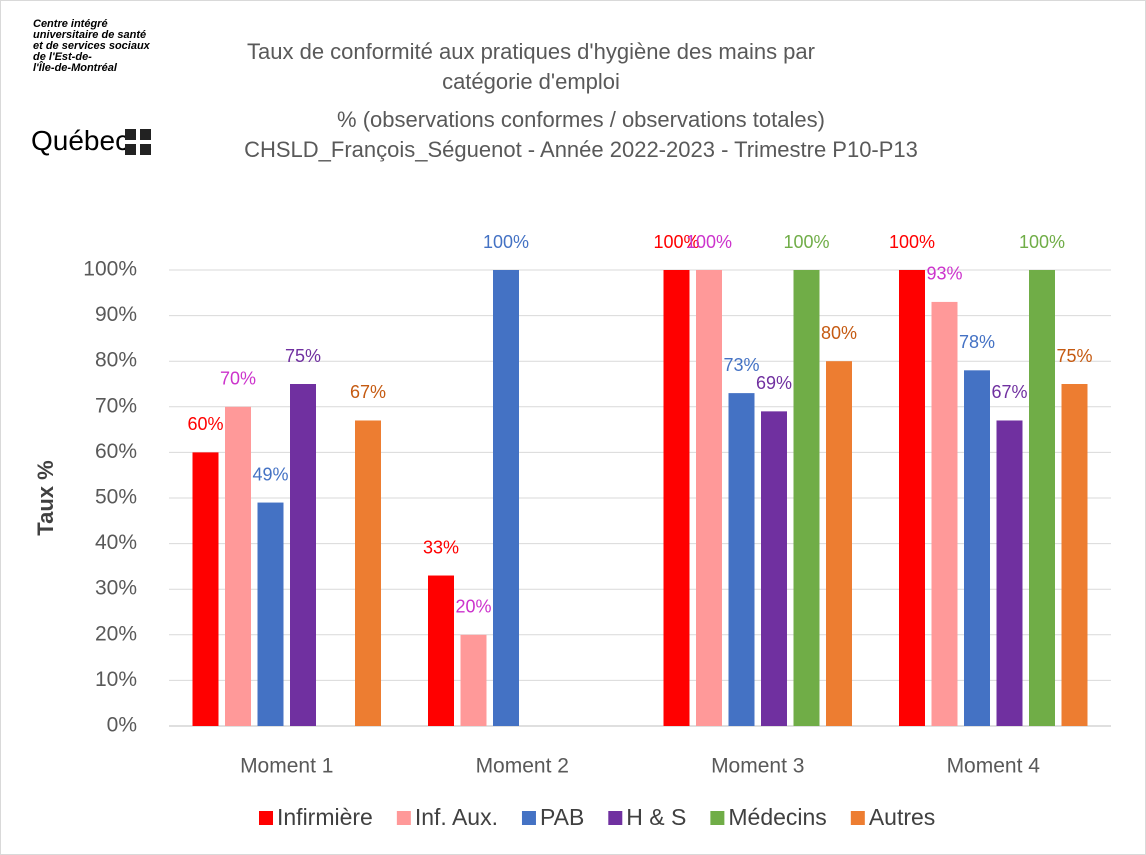 The height and width of the screenshot is (855, 1146). I want to click on legend-label: Infirmière, so click(325, 817).